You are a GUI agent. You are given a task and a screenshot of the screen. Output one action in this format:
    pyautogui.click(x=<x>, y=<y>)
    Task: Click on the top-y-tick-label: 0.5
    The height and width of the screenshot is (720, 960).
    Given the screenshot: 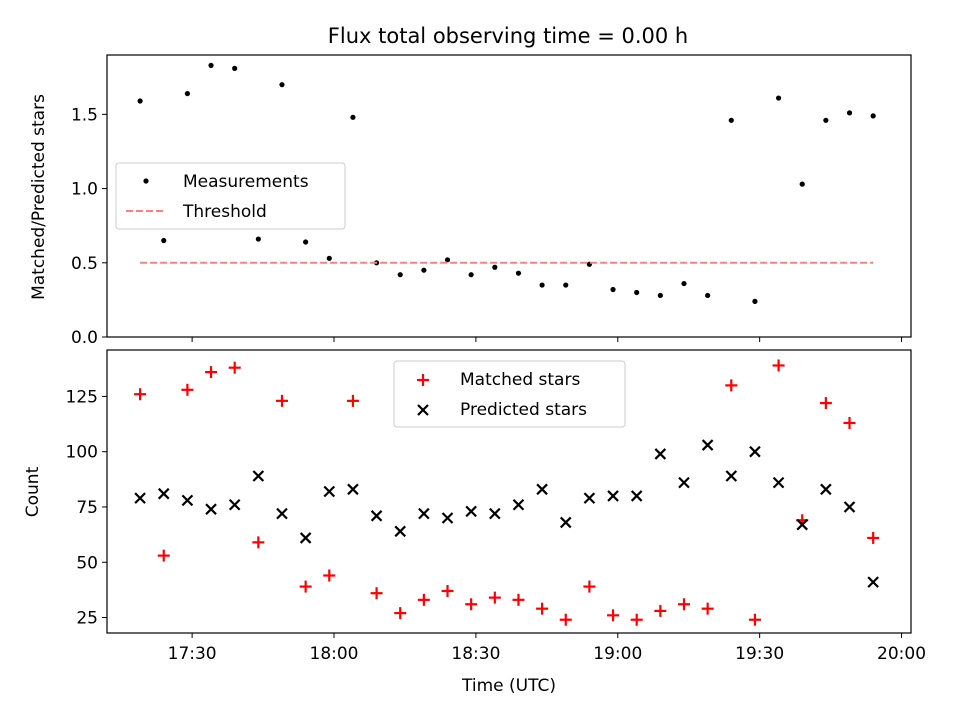 What is the action you would take?
    pyautogui.click(x=84, y=264)
    